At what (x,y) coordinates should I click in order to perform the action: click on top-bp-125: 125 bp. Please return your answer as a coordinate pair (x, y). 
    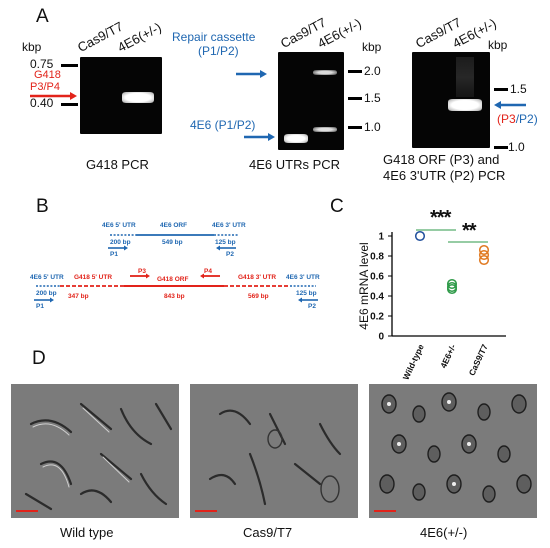
    Looking at the image, I should click on (225, 242).